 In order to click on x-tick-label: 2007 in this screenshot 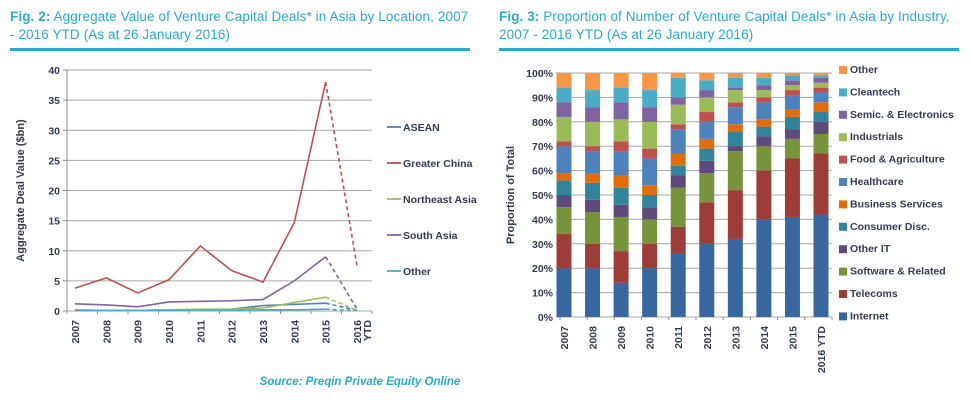, I will do `click(565, 337)`.